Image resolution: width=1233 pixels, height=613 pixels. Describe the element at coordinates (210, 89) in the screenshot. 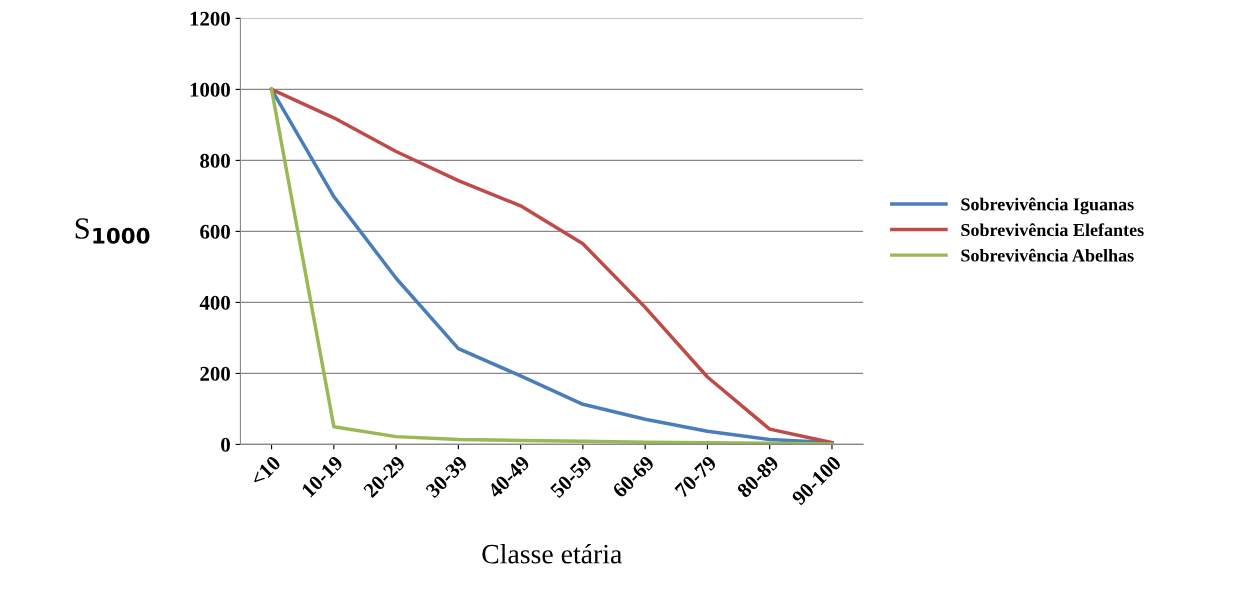

I see `y-tick-label: 1000` at that location.